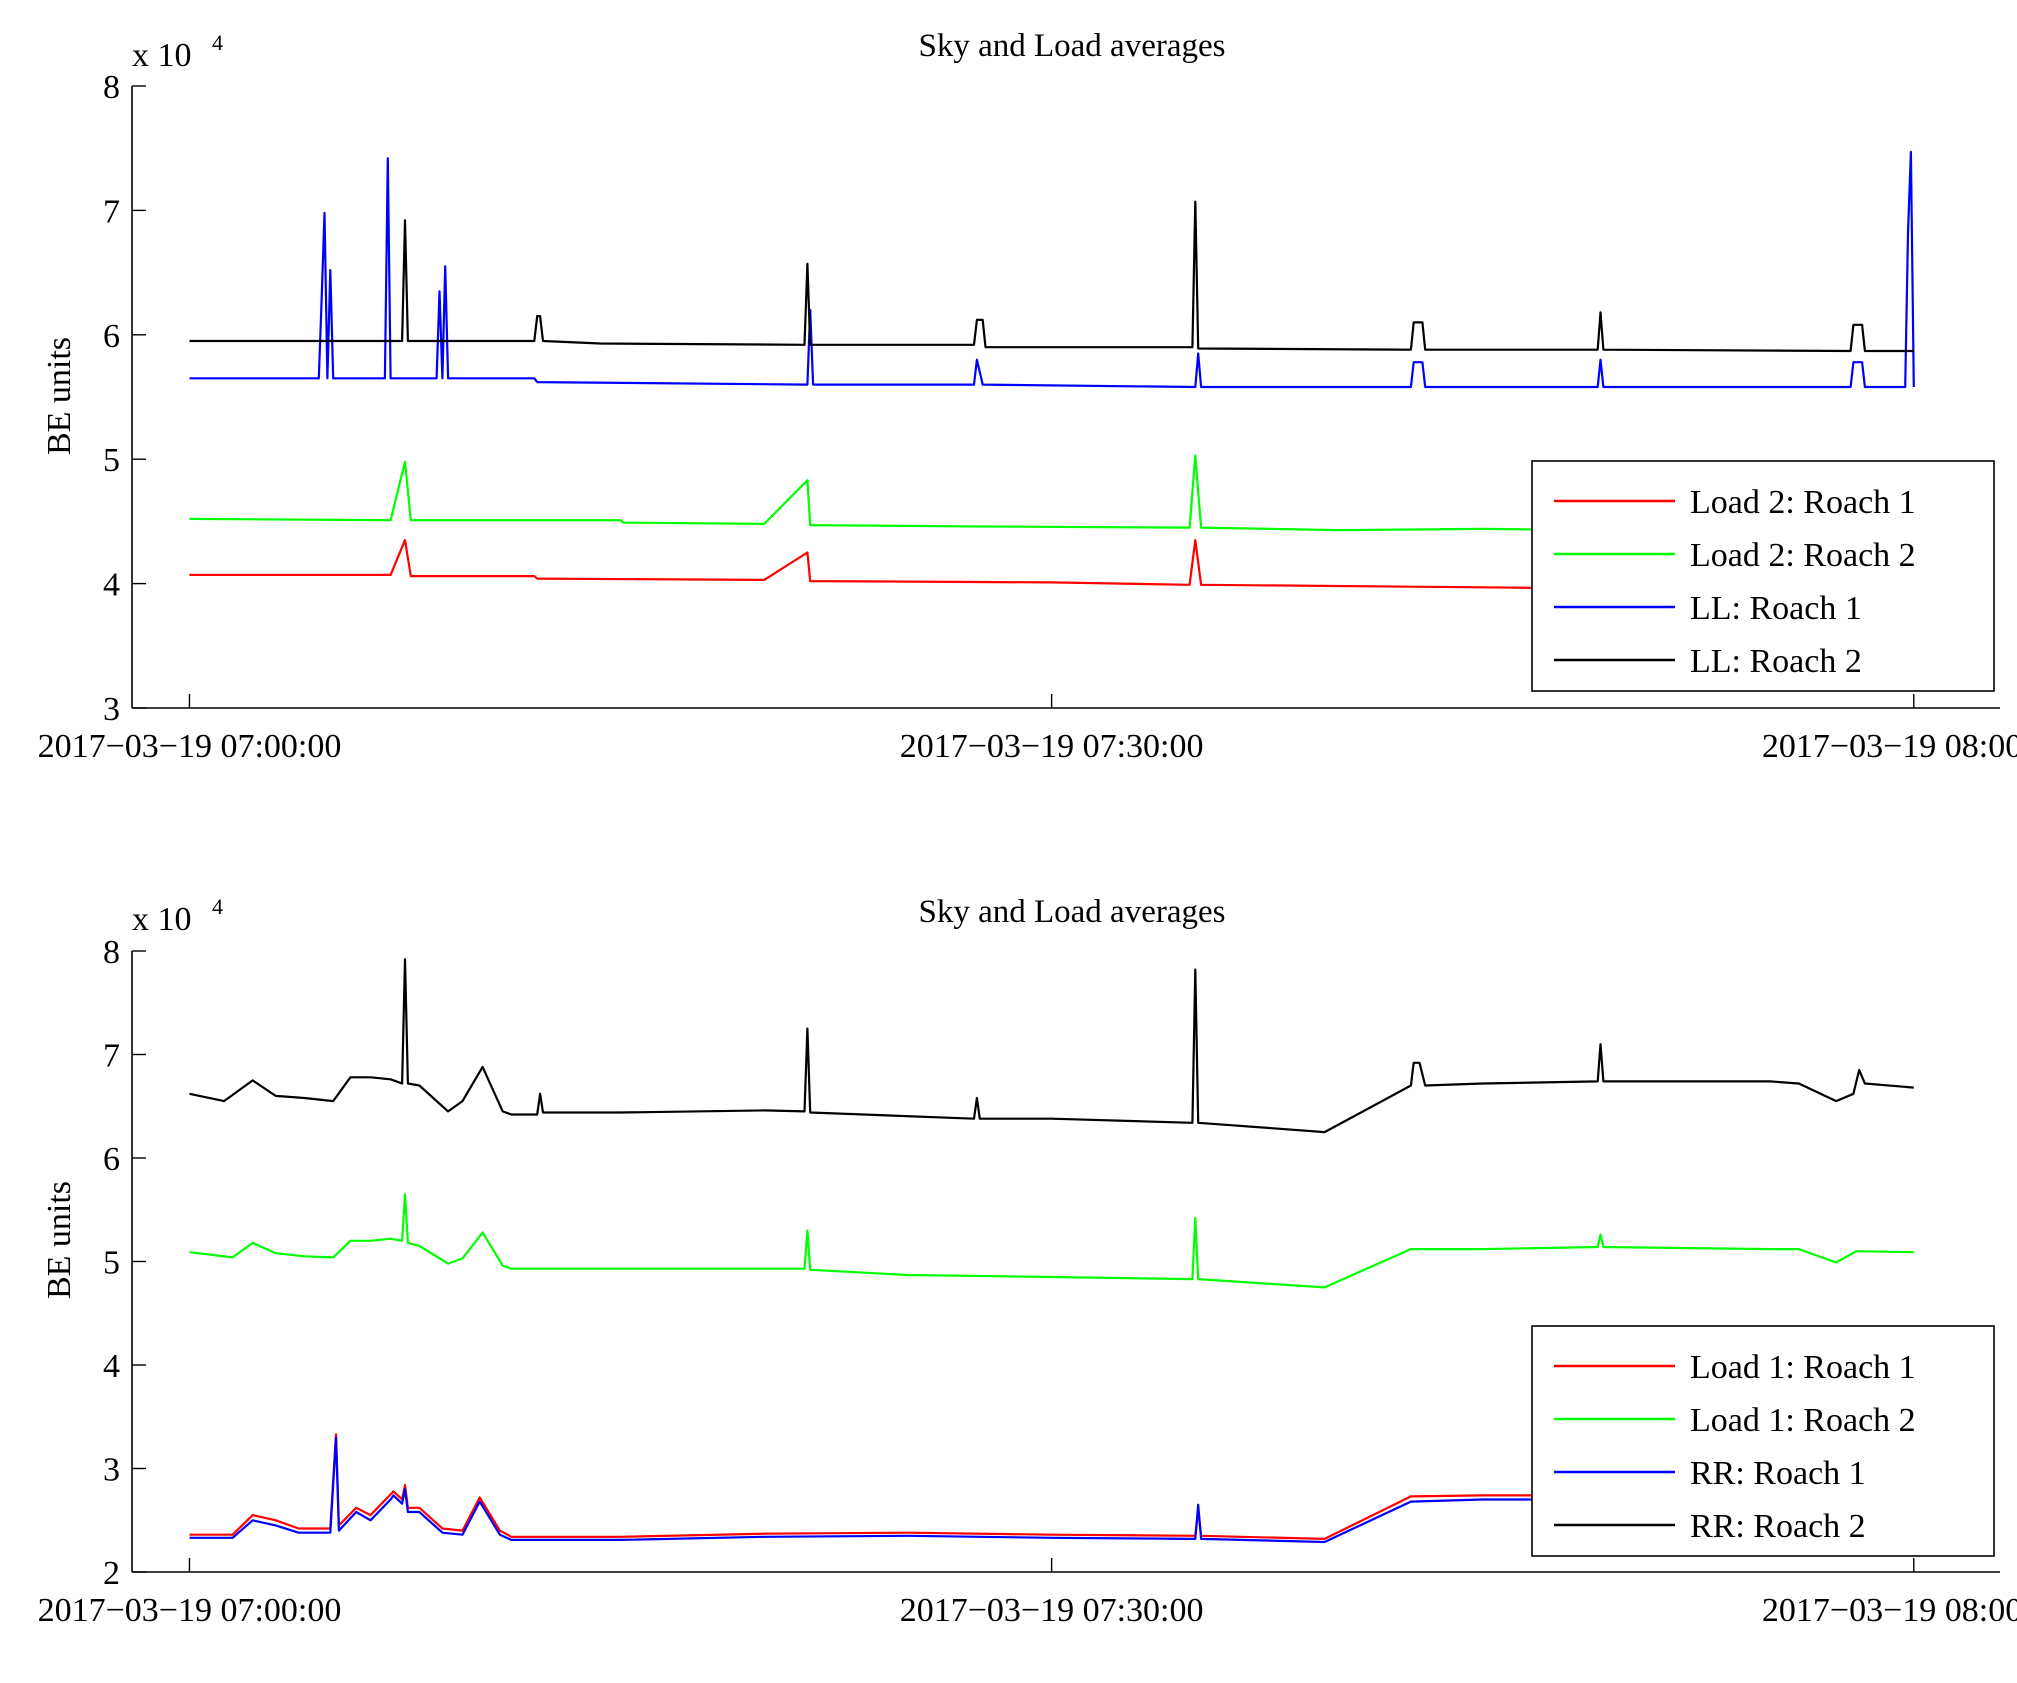 The image size is (2017, 1683). I want to click on legend-entry: Load 2: Roach 2, so click(1803, 555).